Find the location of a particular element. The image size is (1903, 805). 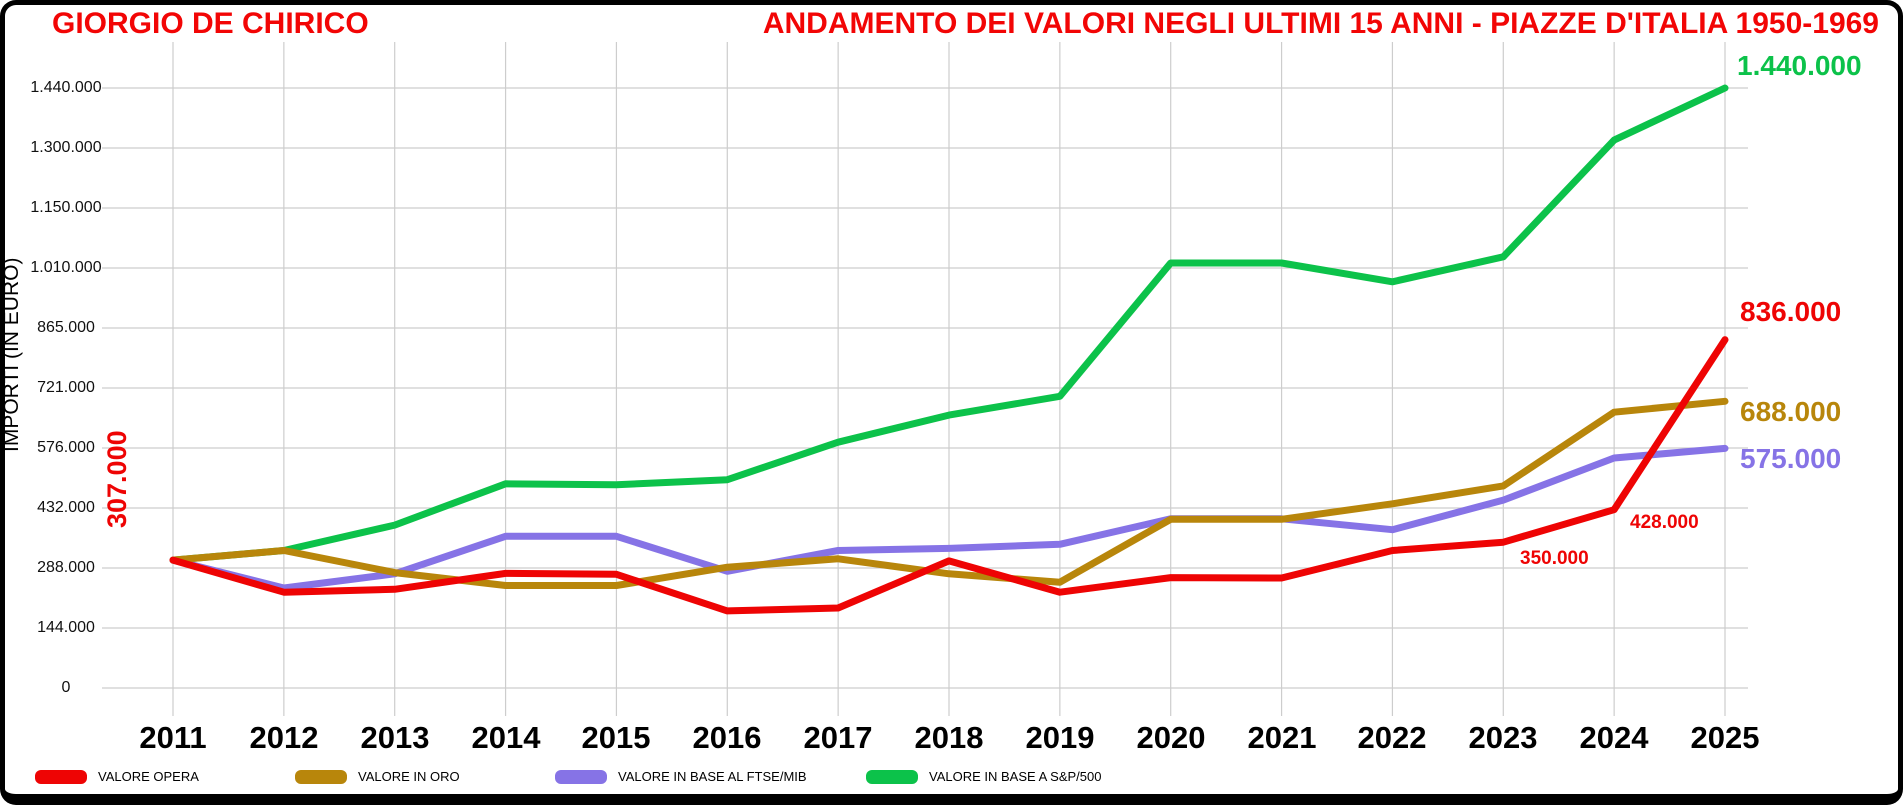

legend-item-valore-opera: VALORE OPERA is located at coordinates (117, 776).